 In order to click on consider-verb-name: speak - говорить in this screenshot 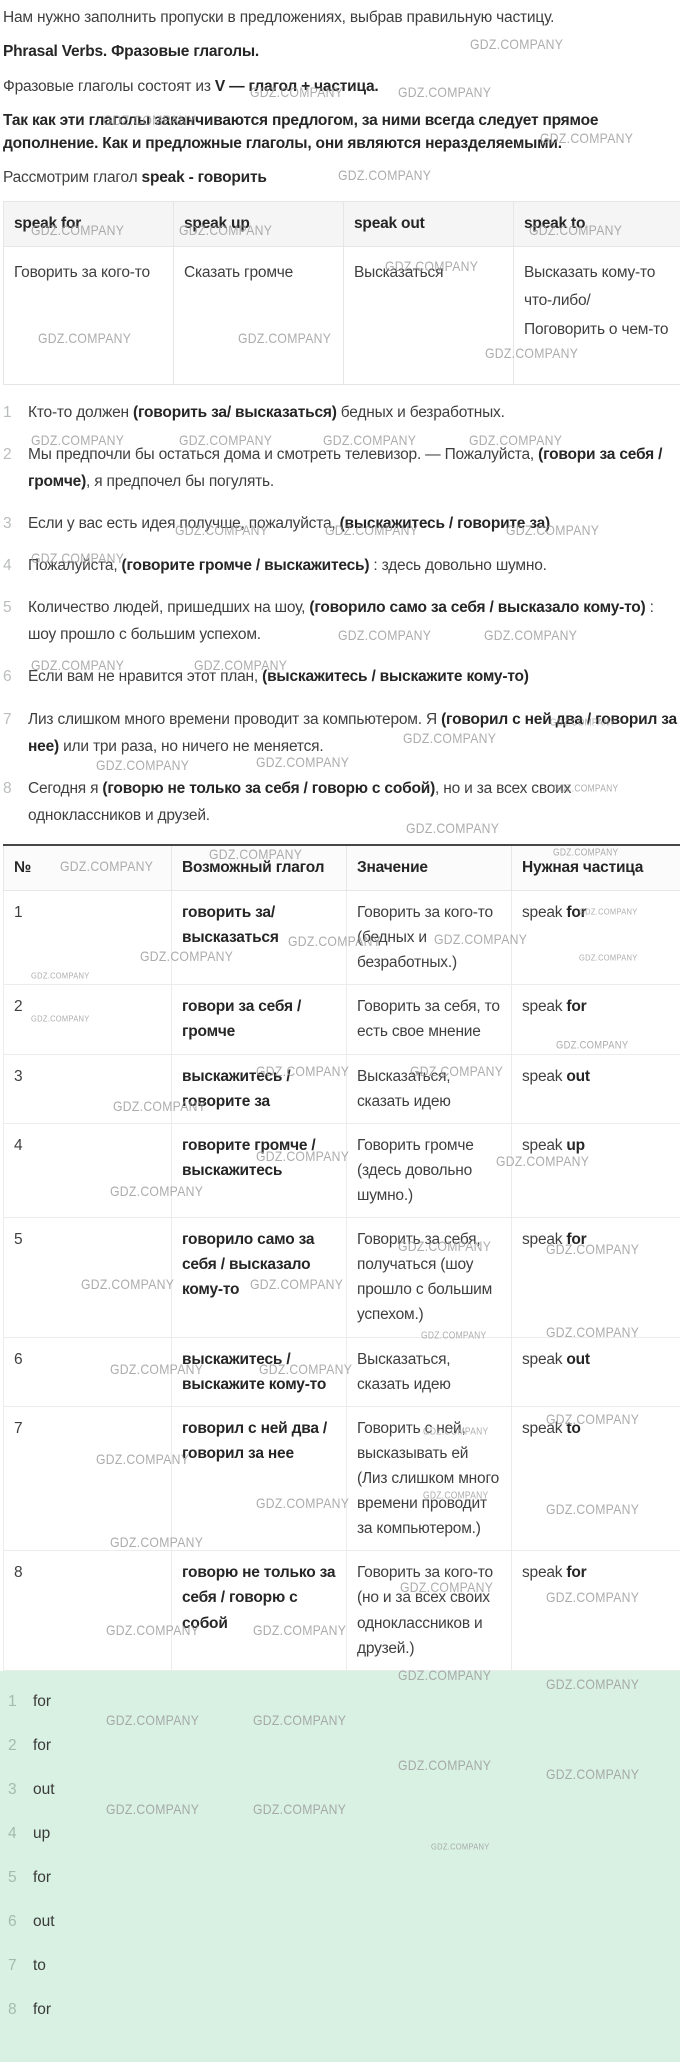, I will do `click(204, 177)`.